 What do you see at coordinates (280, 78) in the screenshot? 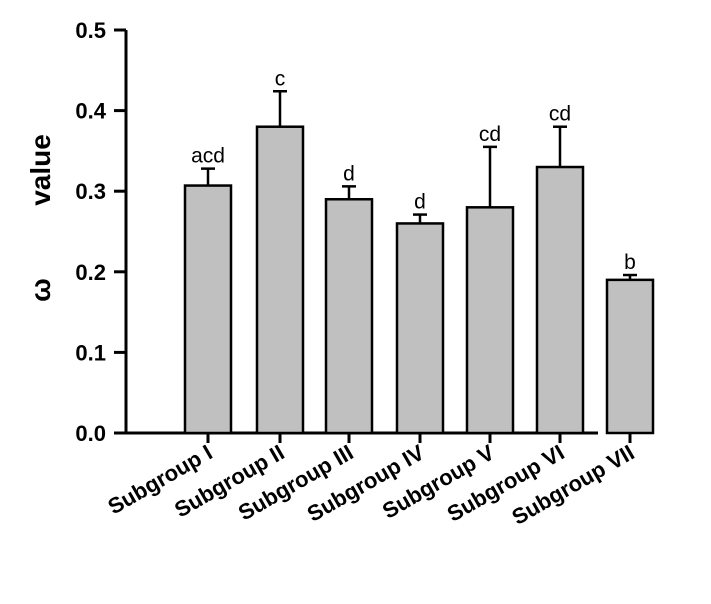
I see `significance-label: c` at bounding box center [280, 78].